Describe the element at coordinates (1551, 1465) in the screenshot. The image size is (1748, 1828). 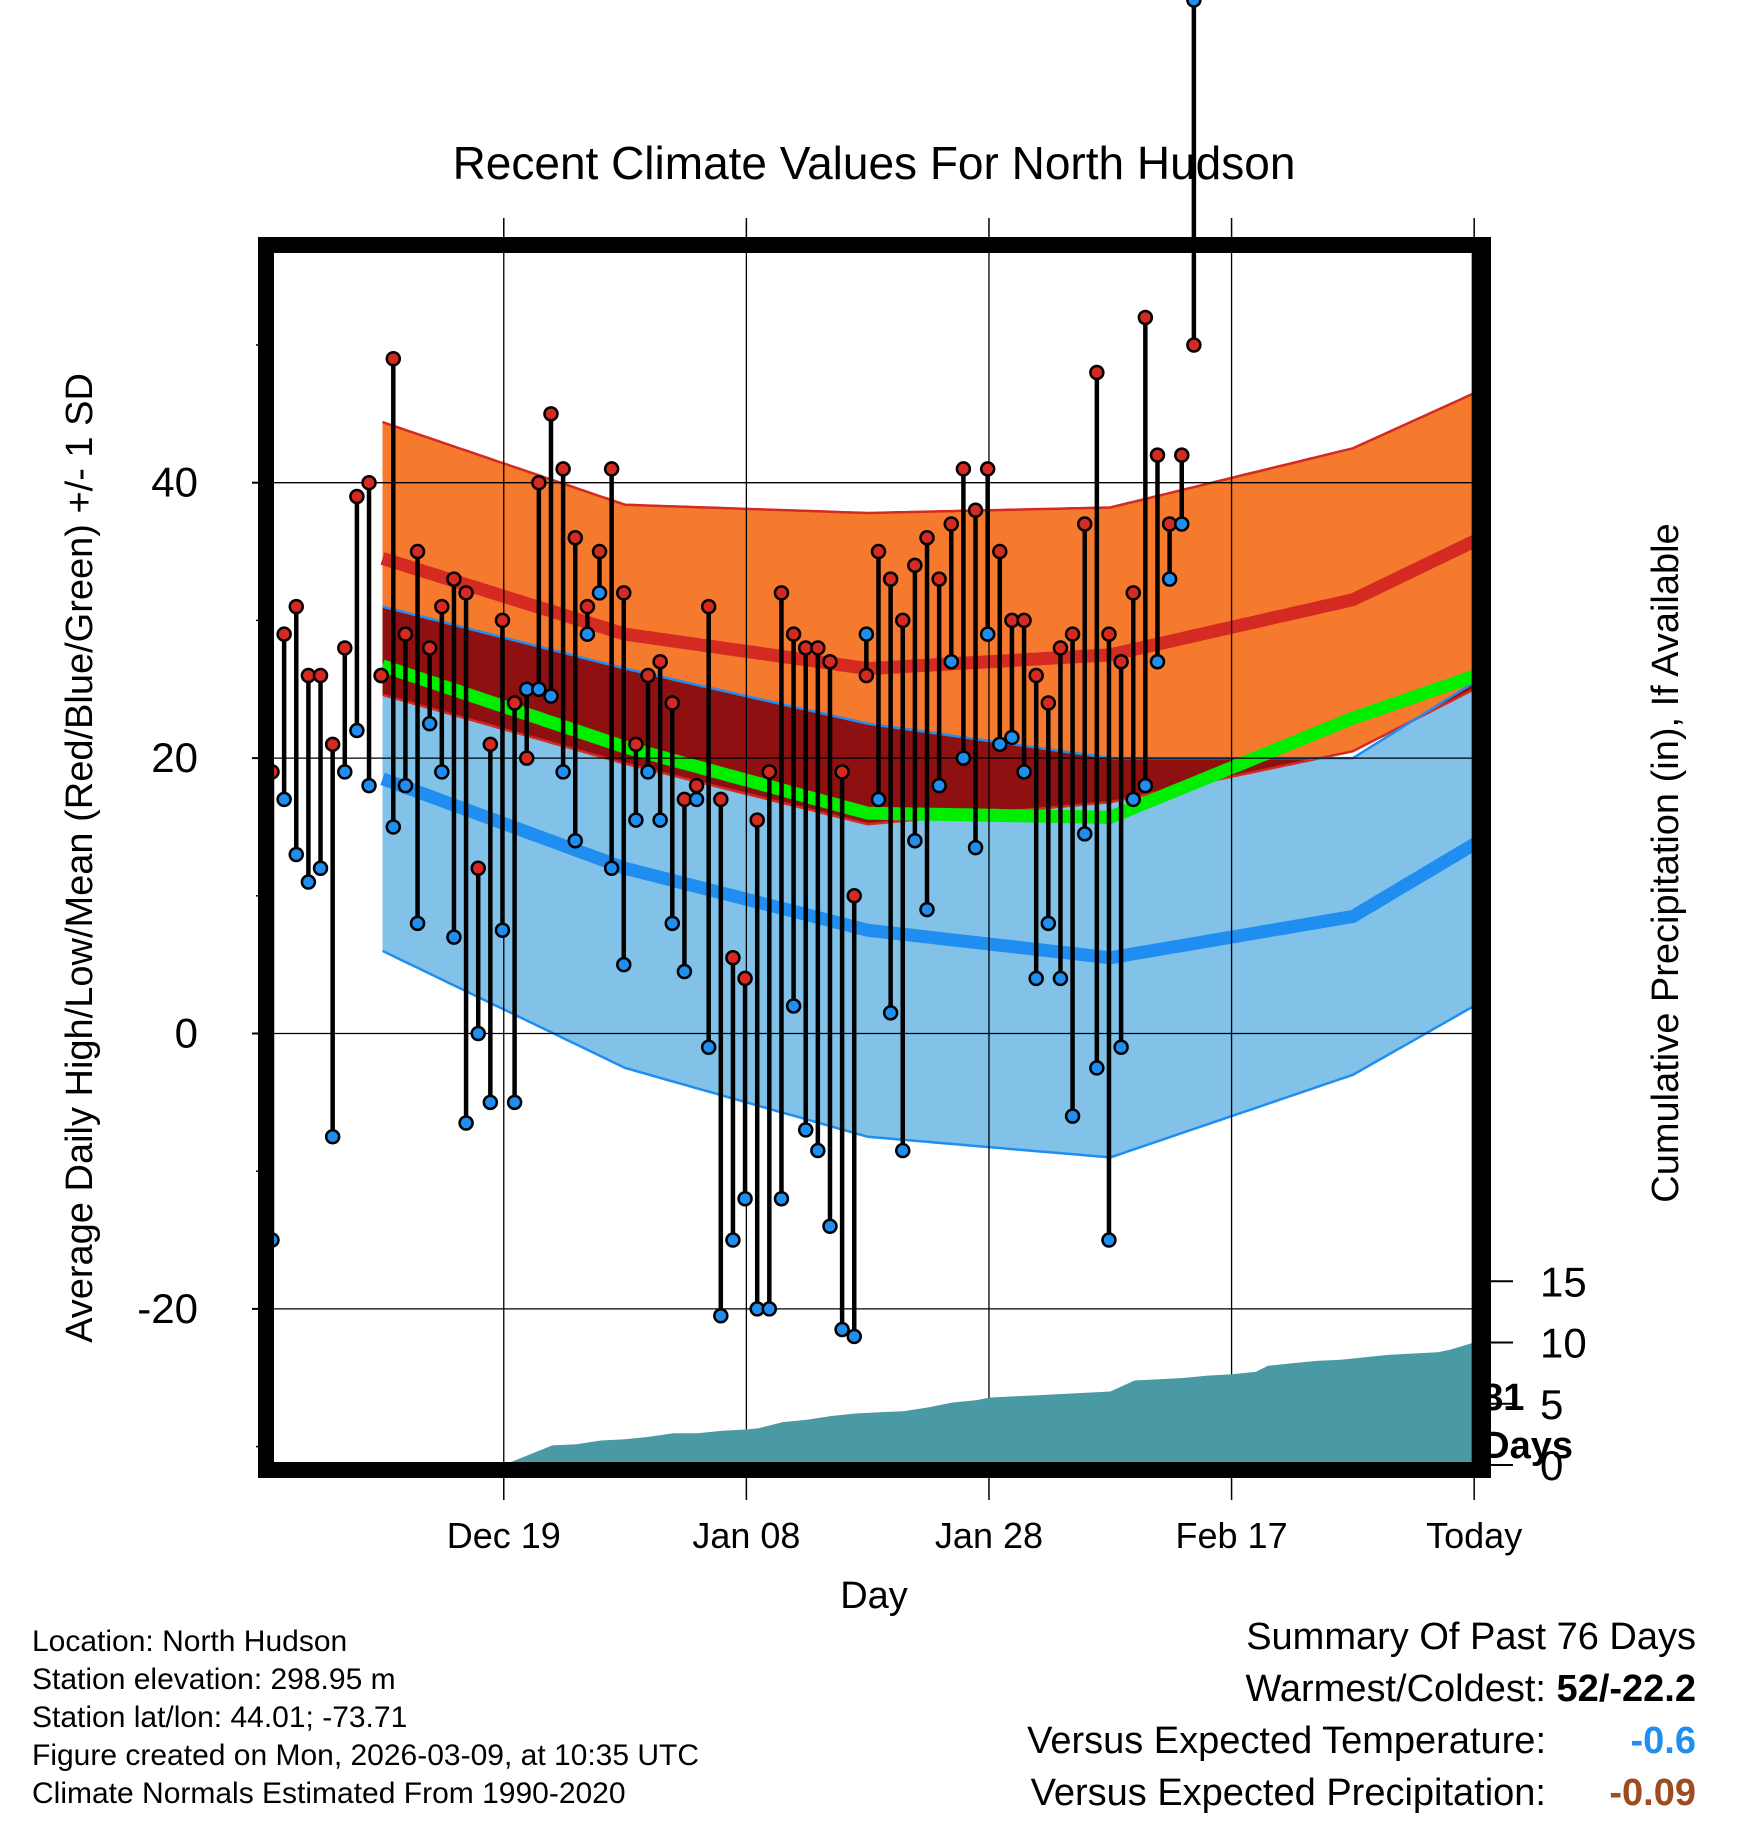
I see `y2-tick-label: 0` at that location.